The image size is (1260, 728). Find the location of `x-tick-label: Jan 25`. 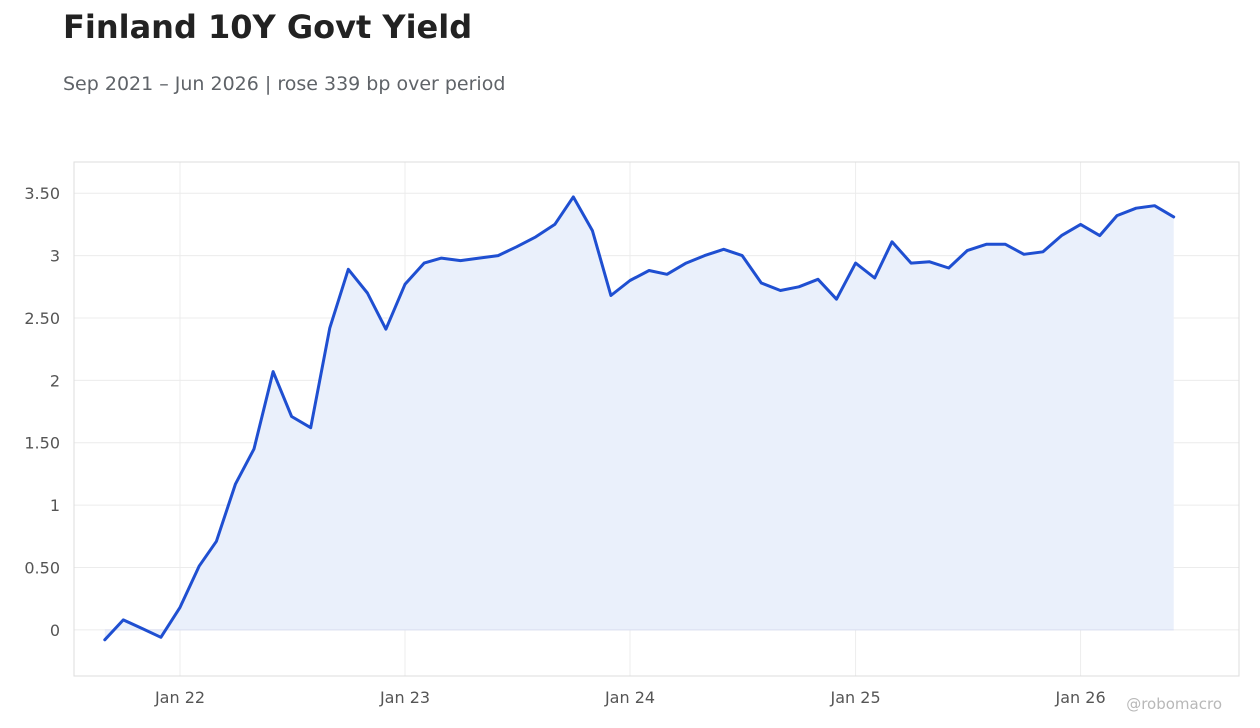

x-tick-label: Jan 25 is located at coordinates (855, 697).